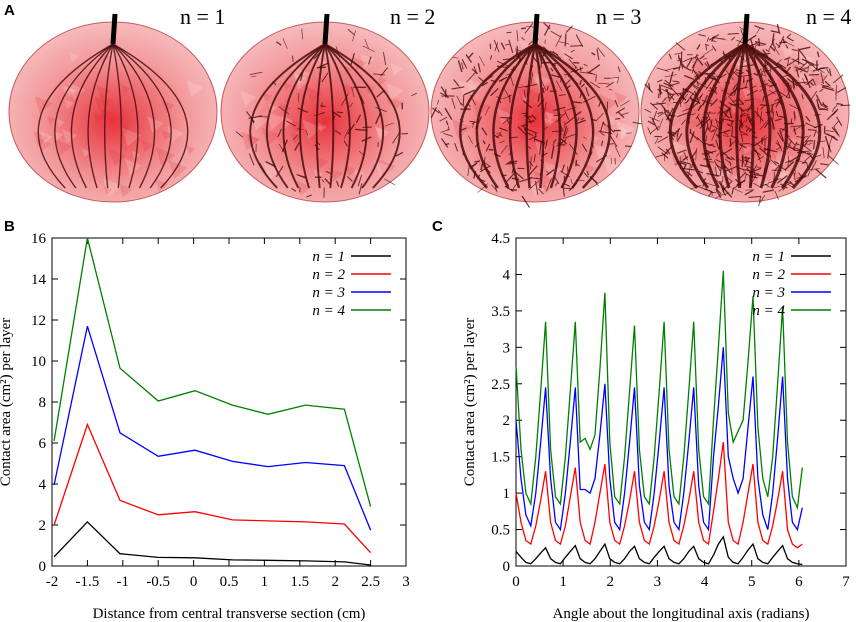 Image resolution: width=856 pixels, height=622 pixels. I want to click on model-label-2: n = 2, so click(413, 16).